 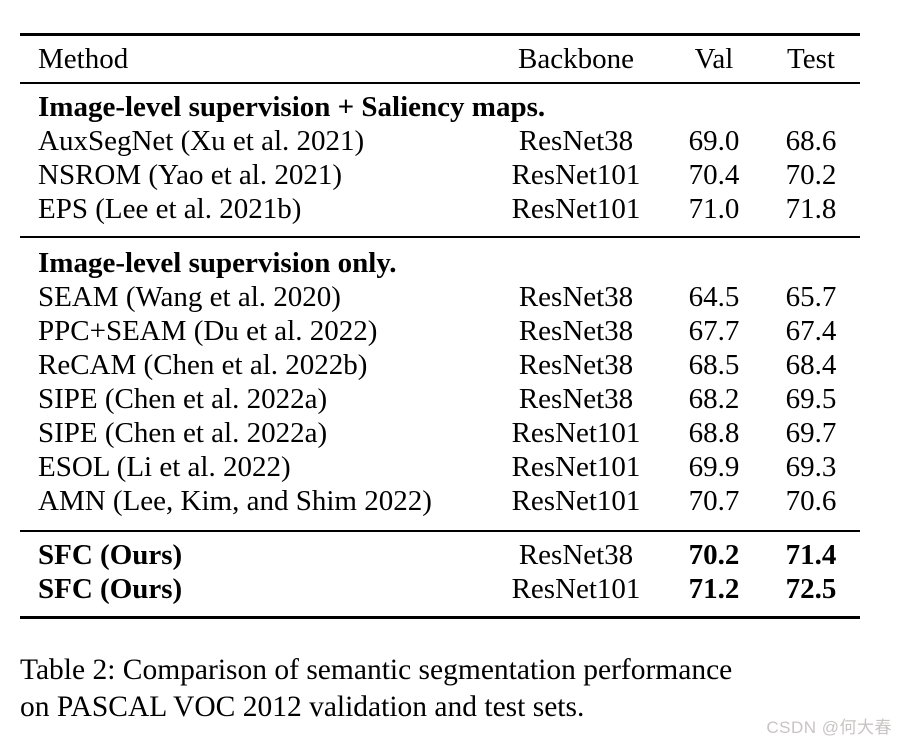 What do you see at coordinates (714, 433) in the screenshot?
I see `val-cell: 68.8` at bounding box center [714, 433].